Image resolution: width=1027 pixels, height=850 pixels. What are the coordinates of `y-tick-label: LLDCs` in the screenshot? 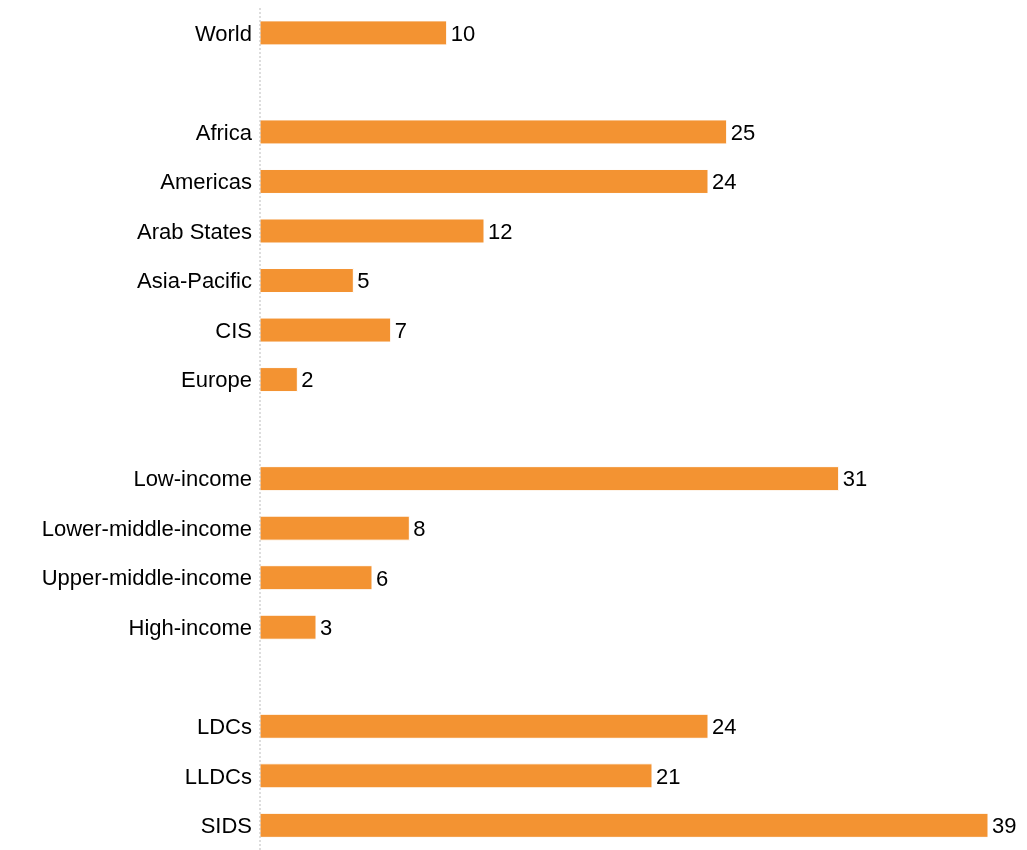 It's located at (218, 776).